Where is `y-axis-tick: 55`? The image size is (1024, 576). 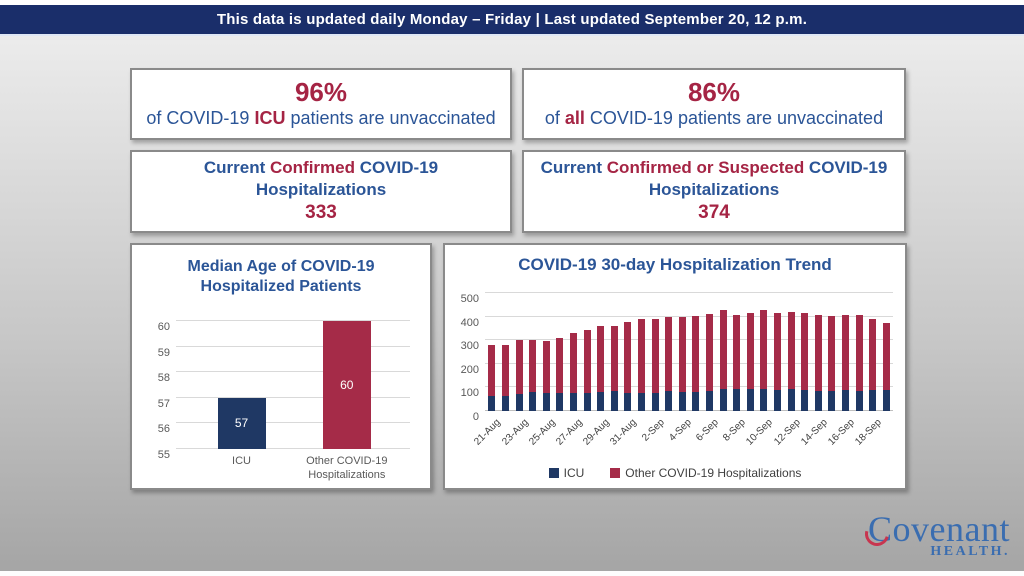 y-axis-tick: 55 is located at coordinates (163, 455).